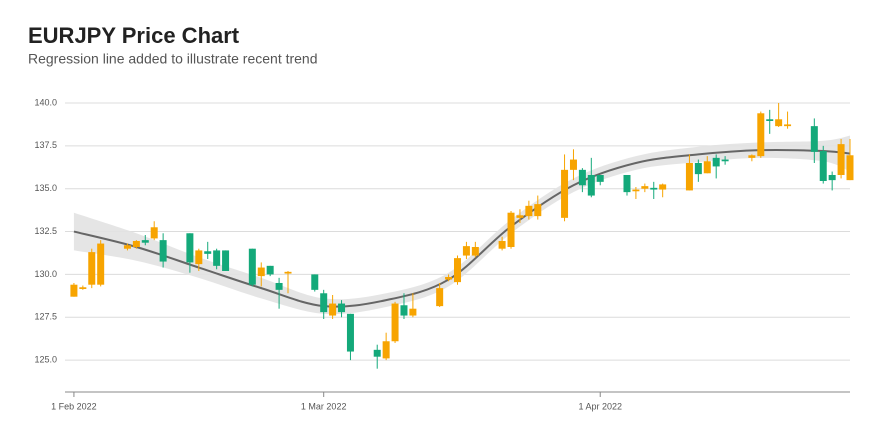 Image resolution: width=880 pixels, height=440 pixels. What do you see at coordinates (45, 274) in the screenshot?
I see `y-tick-label: 130.0` at bounding box center [45, 274].